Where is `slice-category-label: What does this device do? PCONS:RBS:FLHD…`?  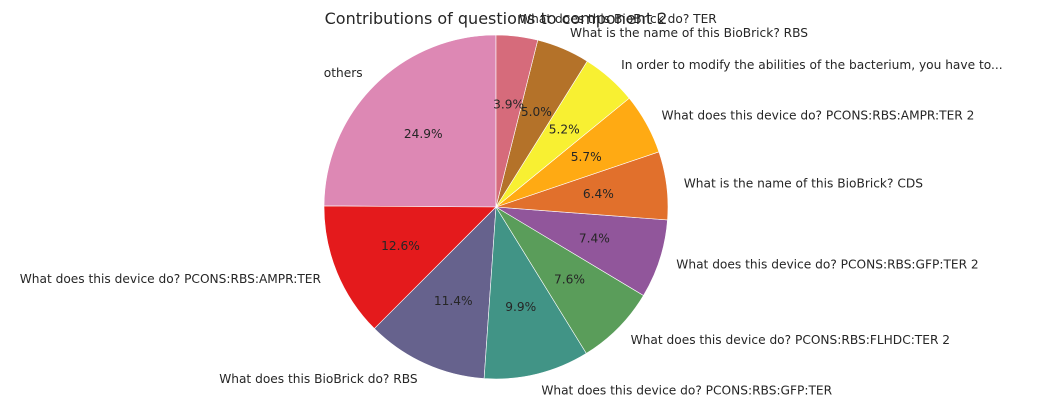
slice-category-label: What does this device do? PCONS:RBS:FLHD… is located at coordinates (790, 340).